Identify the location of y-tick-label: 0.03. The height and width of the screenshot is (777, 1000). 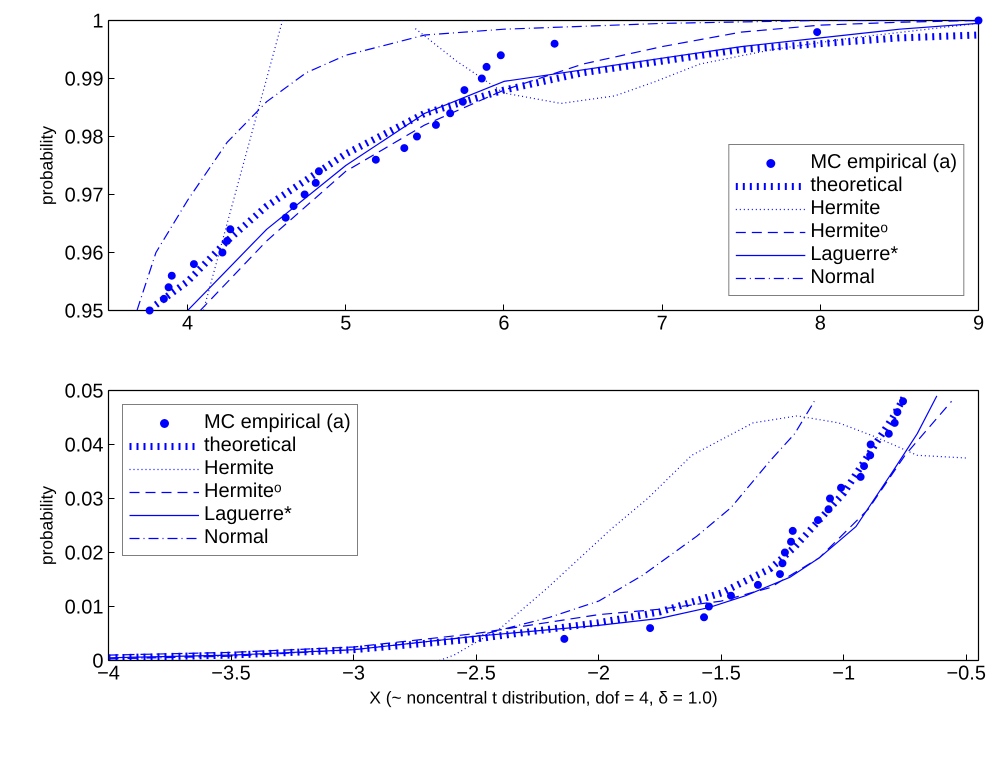
(84, 499).